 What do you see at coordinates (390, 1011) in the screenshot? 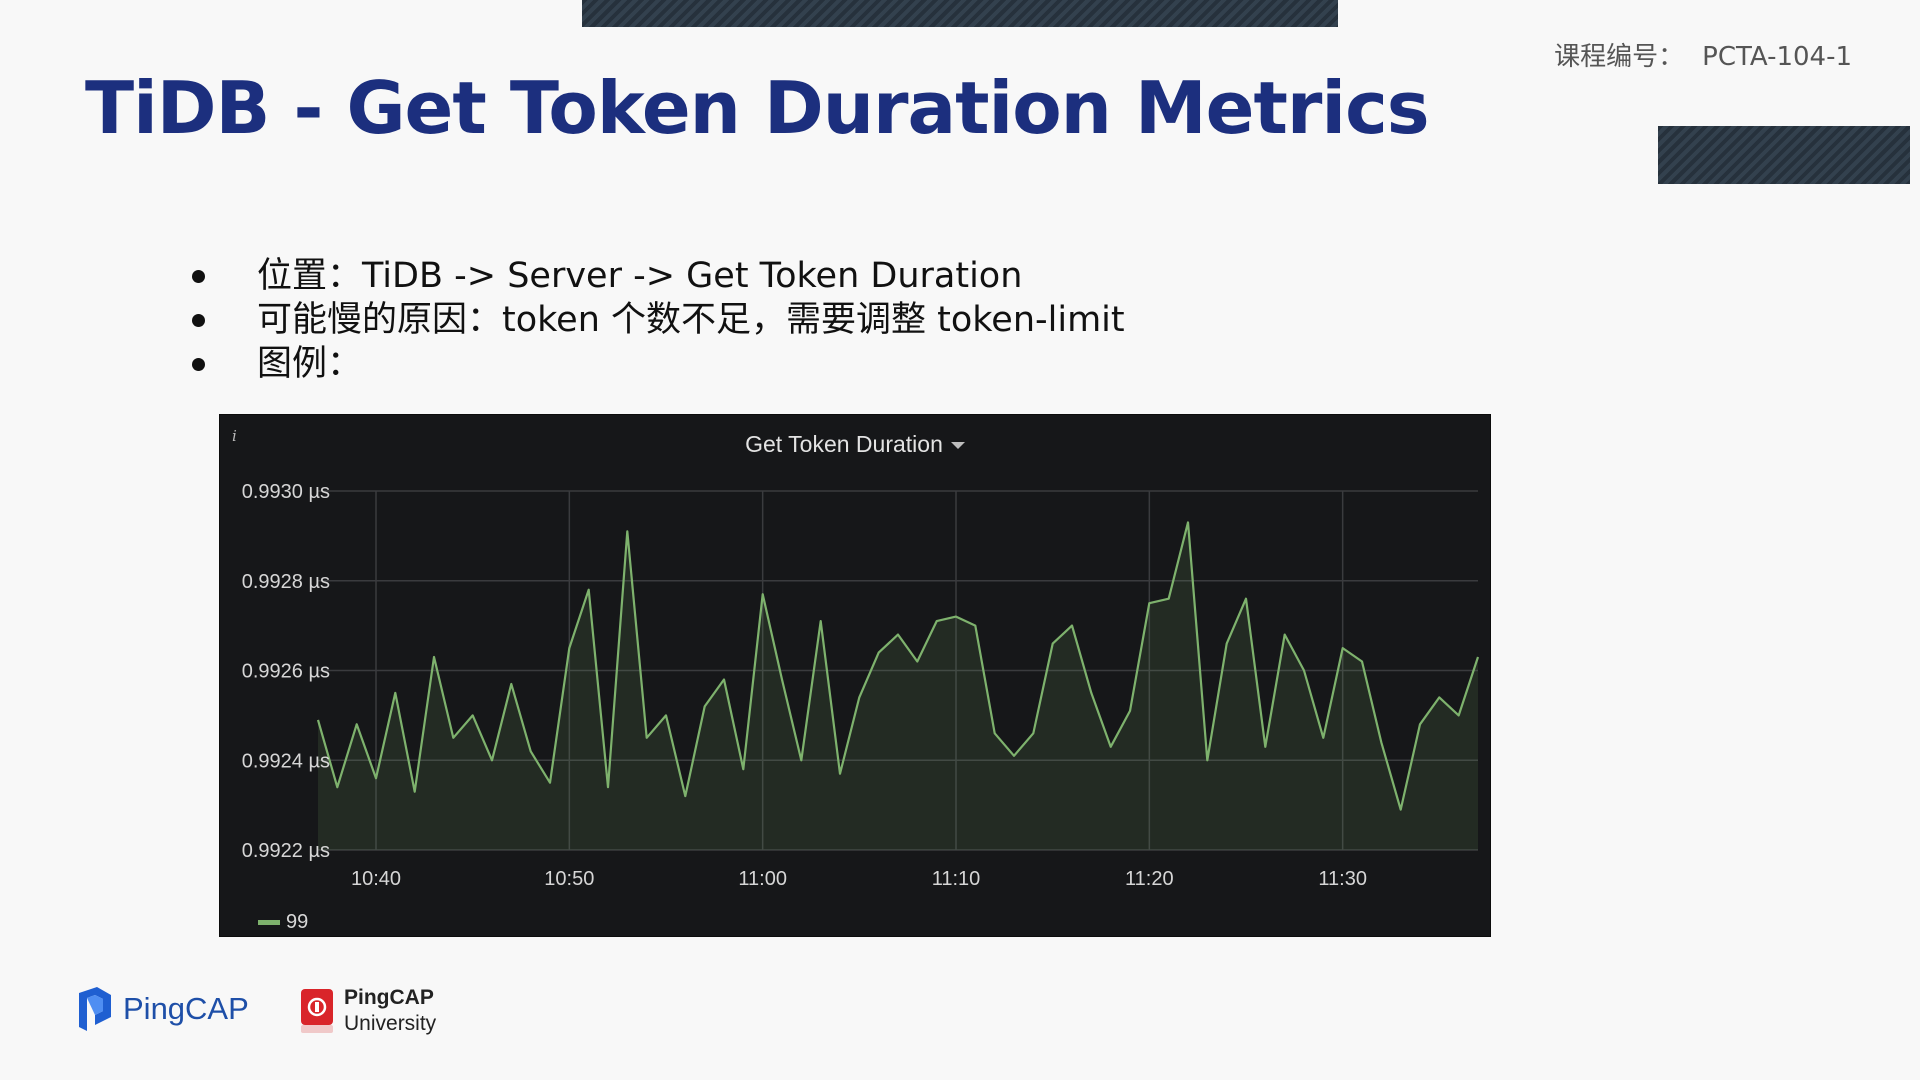
I see `university-wordmark: PingCAP University` at bounding box center [390, 1011].